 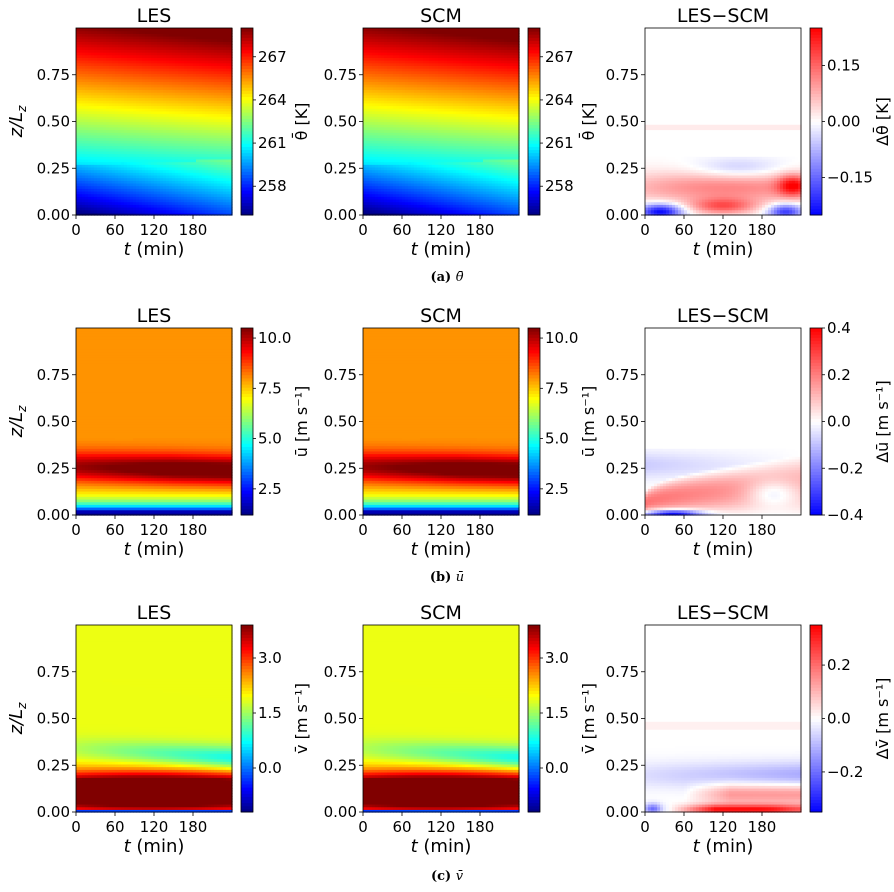 I want to click on colorbar-label: θ̄ [K], so click(x=301, y=122).